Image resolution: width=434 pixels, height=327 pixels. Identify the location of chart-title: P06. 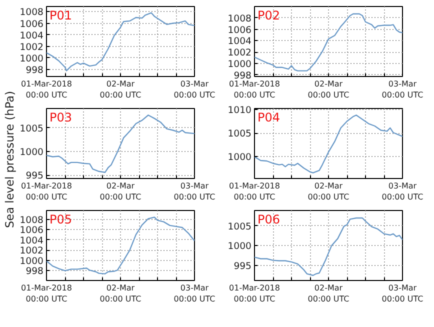
(269, 219).